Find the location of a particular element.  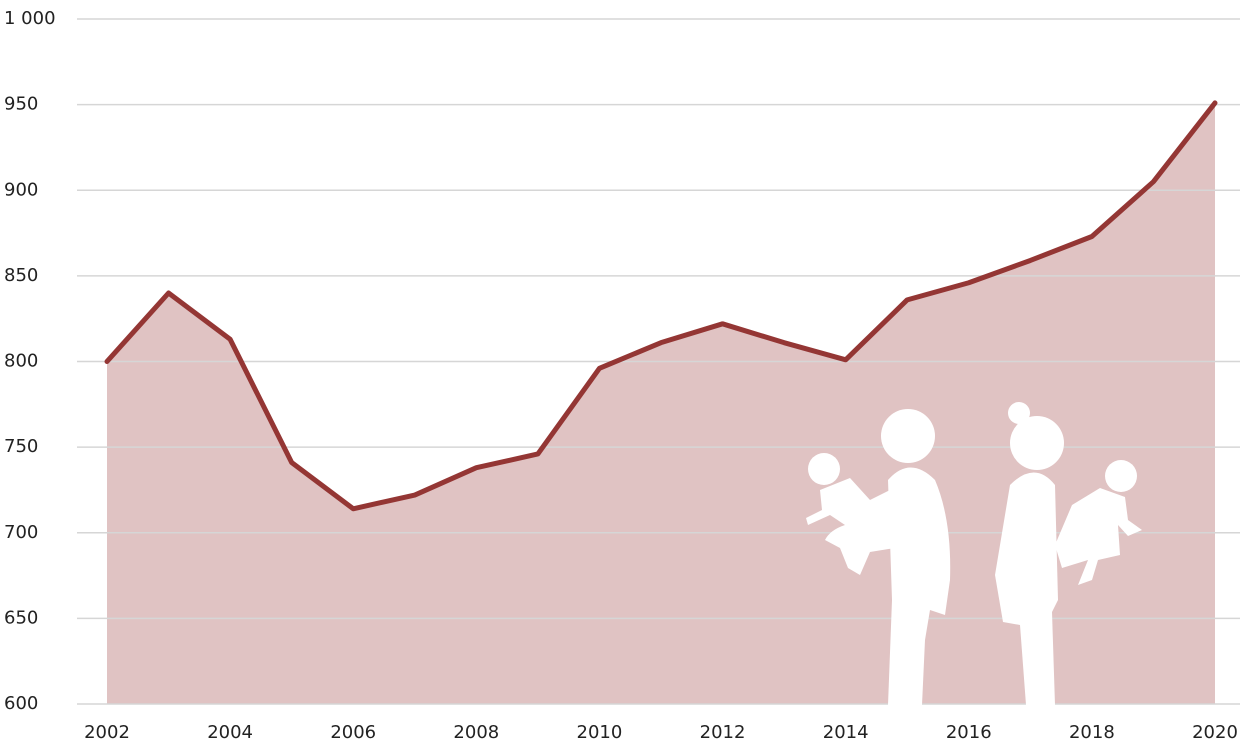

y-tick-label: 1 000 is located at coordinates (30, 18).